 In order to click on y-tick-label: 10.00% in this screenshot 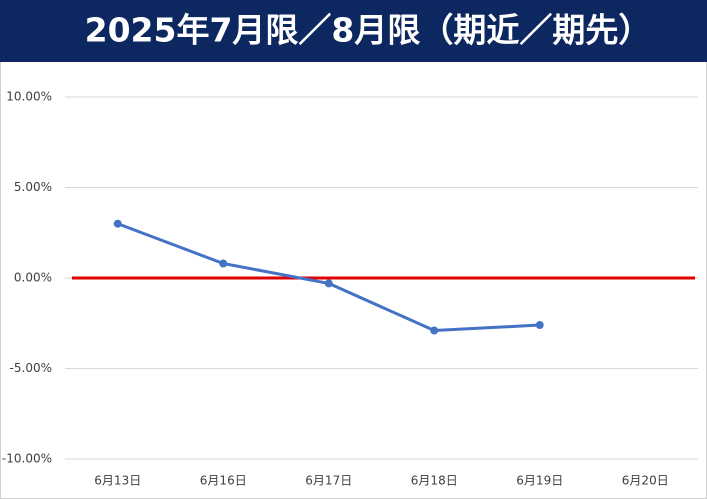, I will do `click(29, 97)`.